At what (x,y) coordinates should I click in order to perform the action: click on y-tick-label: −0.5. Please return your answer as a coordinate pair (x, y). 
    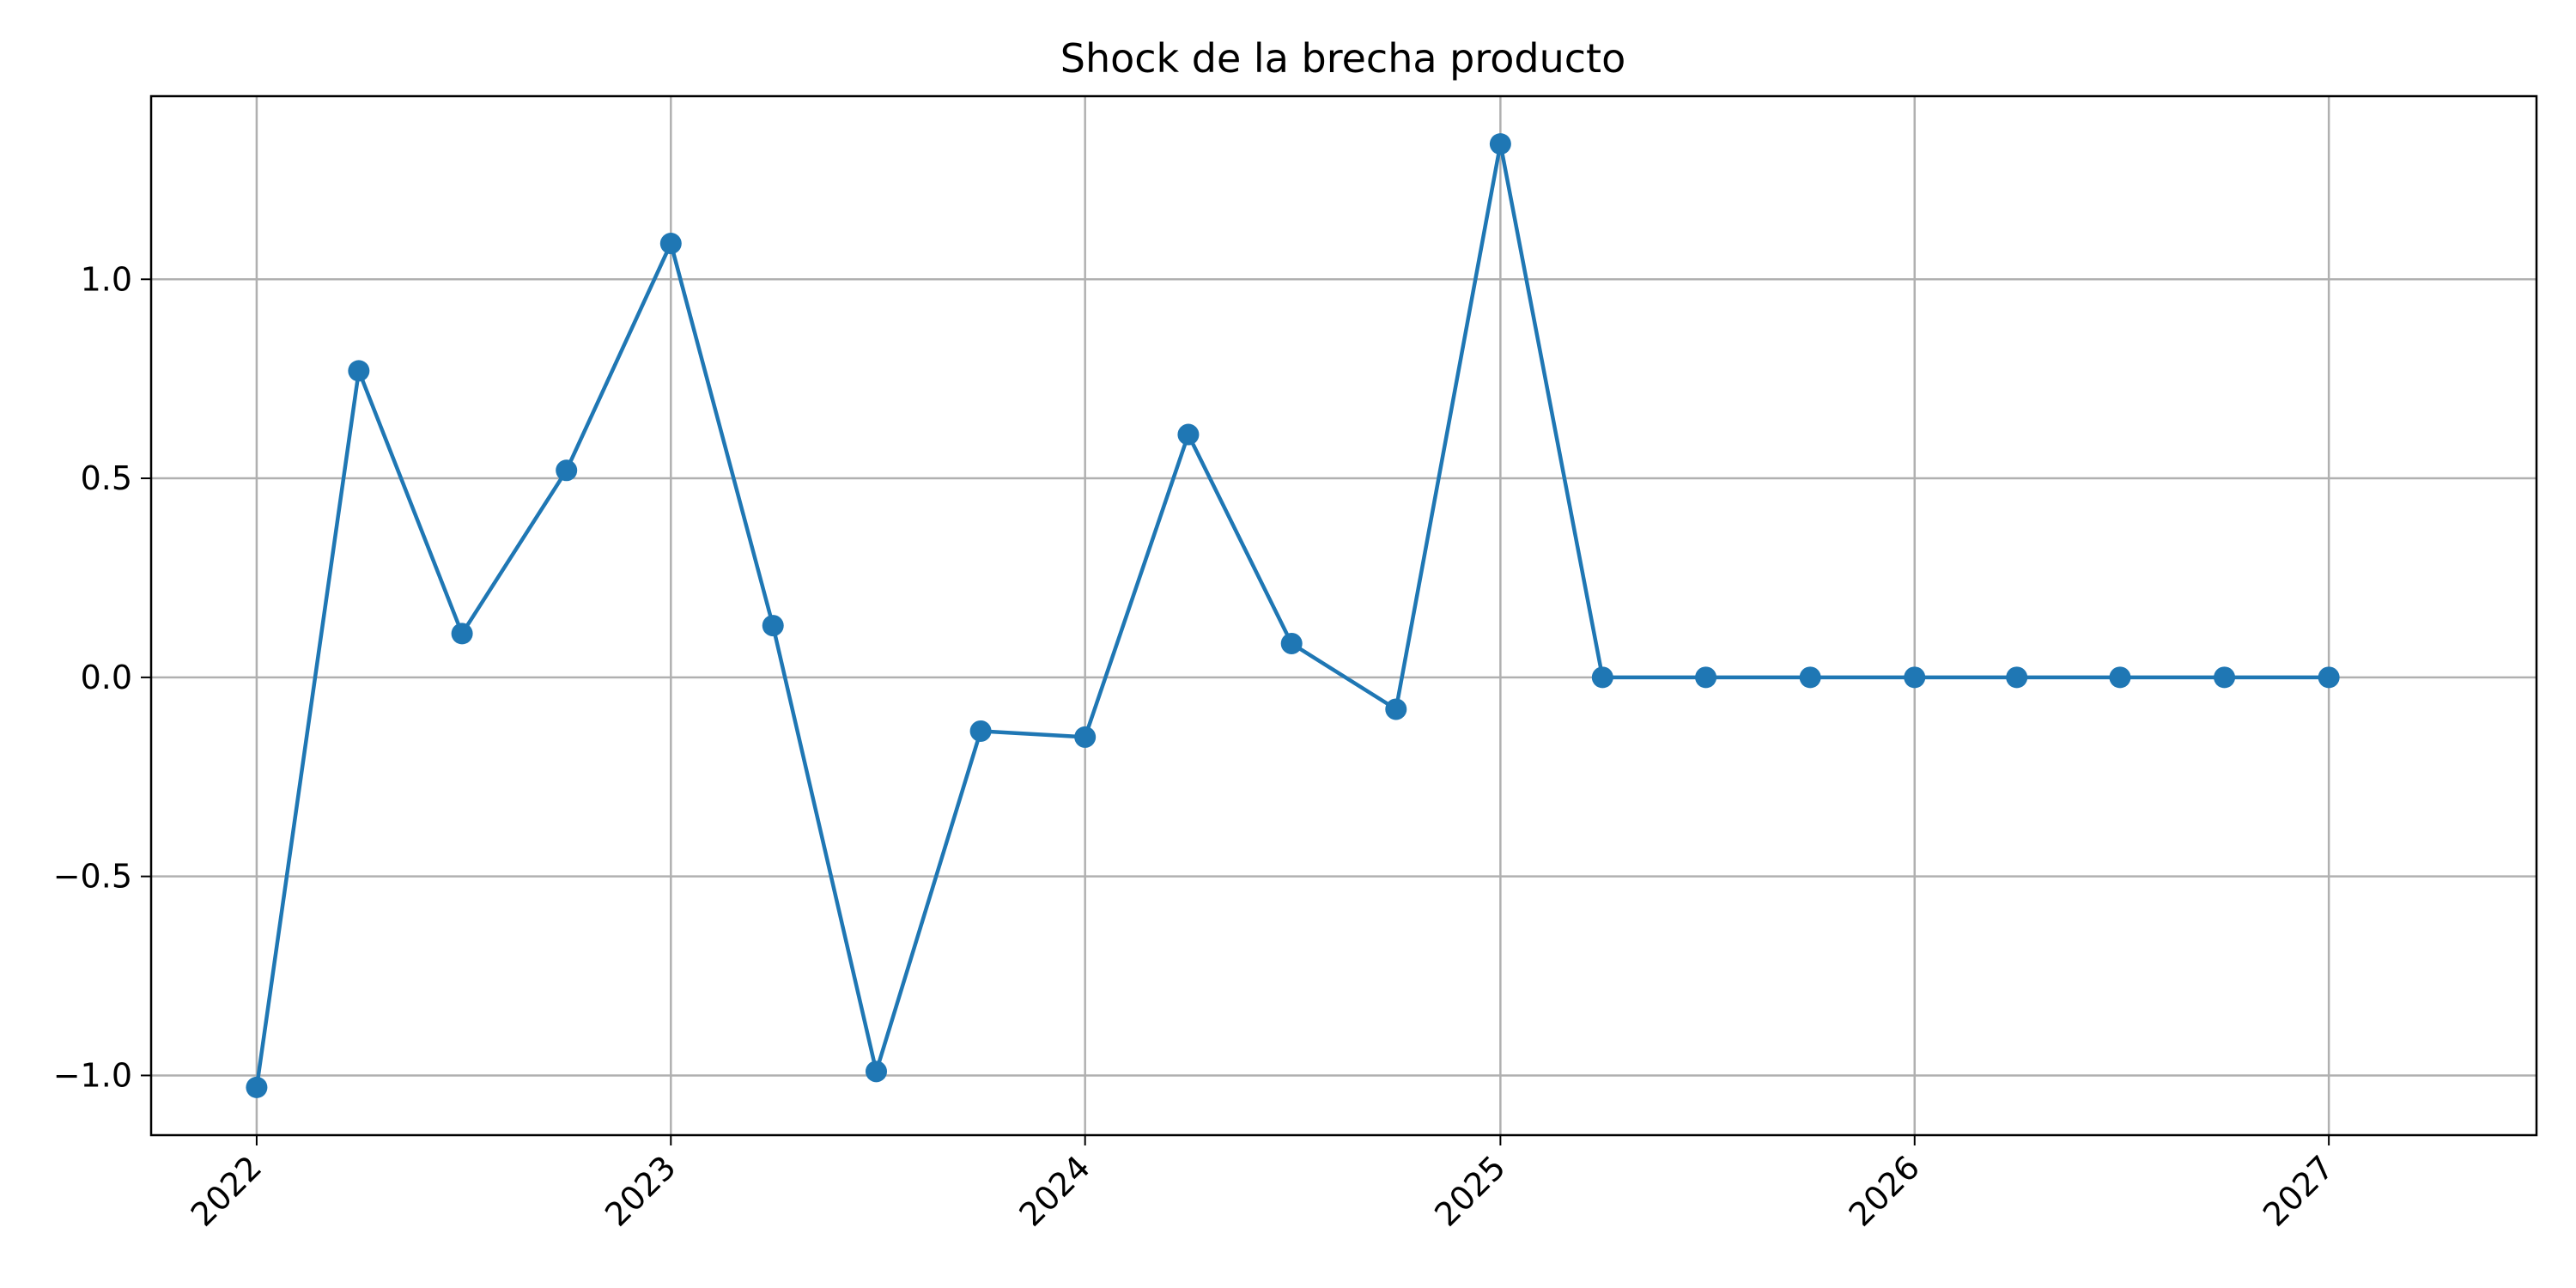
    Looking at the image, I should click on (93, 877).